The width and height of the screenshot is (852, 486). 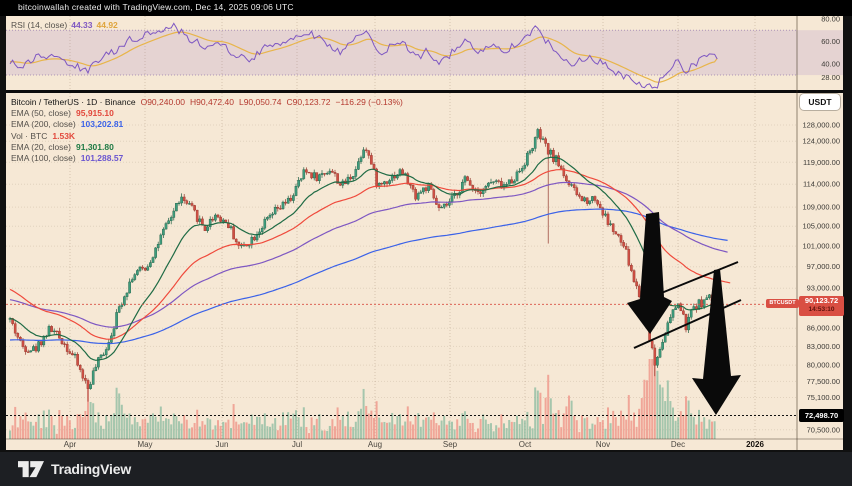 What do you see at coordinates (102, 124) in the screenshot?
I see `indicator-value: 103,202.81` at bounding box center [102, 124].